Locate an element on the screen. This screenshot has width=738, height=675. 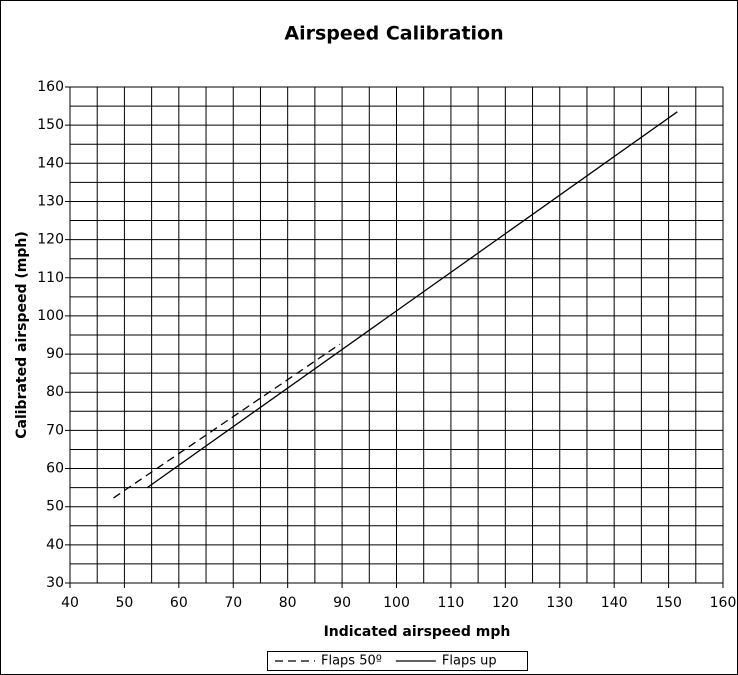
x-tick-label: 130 is located at coordinates (559, 603).